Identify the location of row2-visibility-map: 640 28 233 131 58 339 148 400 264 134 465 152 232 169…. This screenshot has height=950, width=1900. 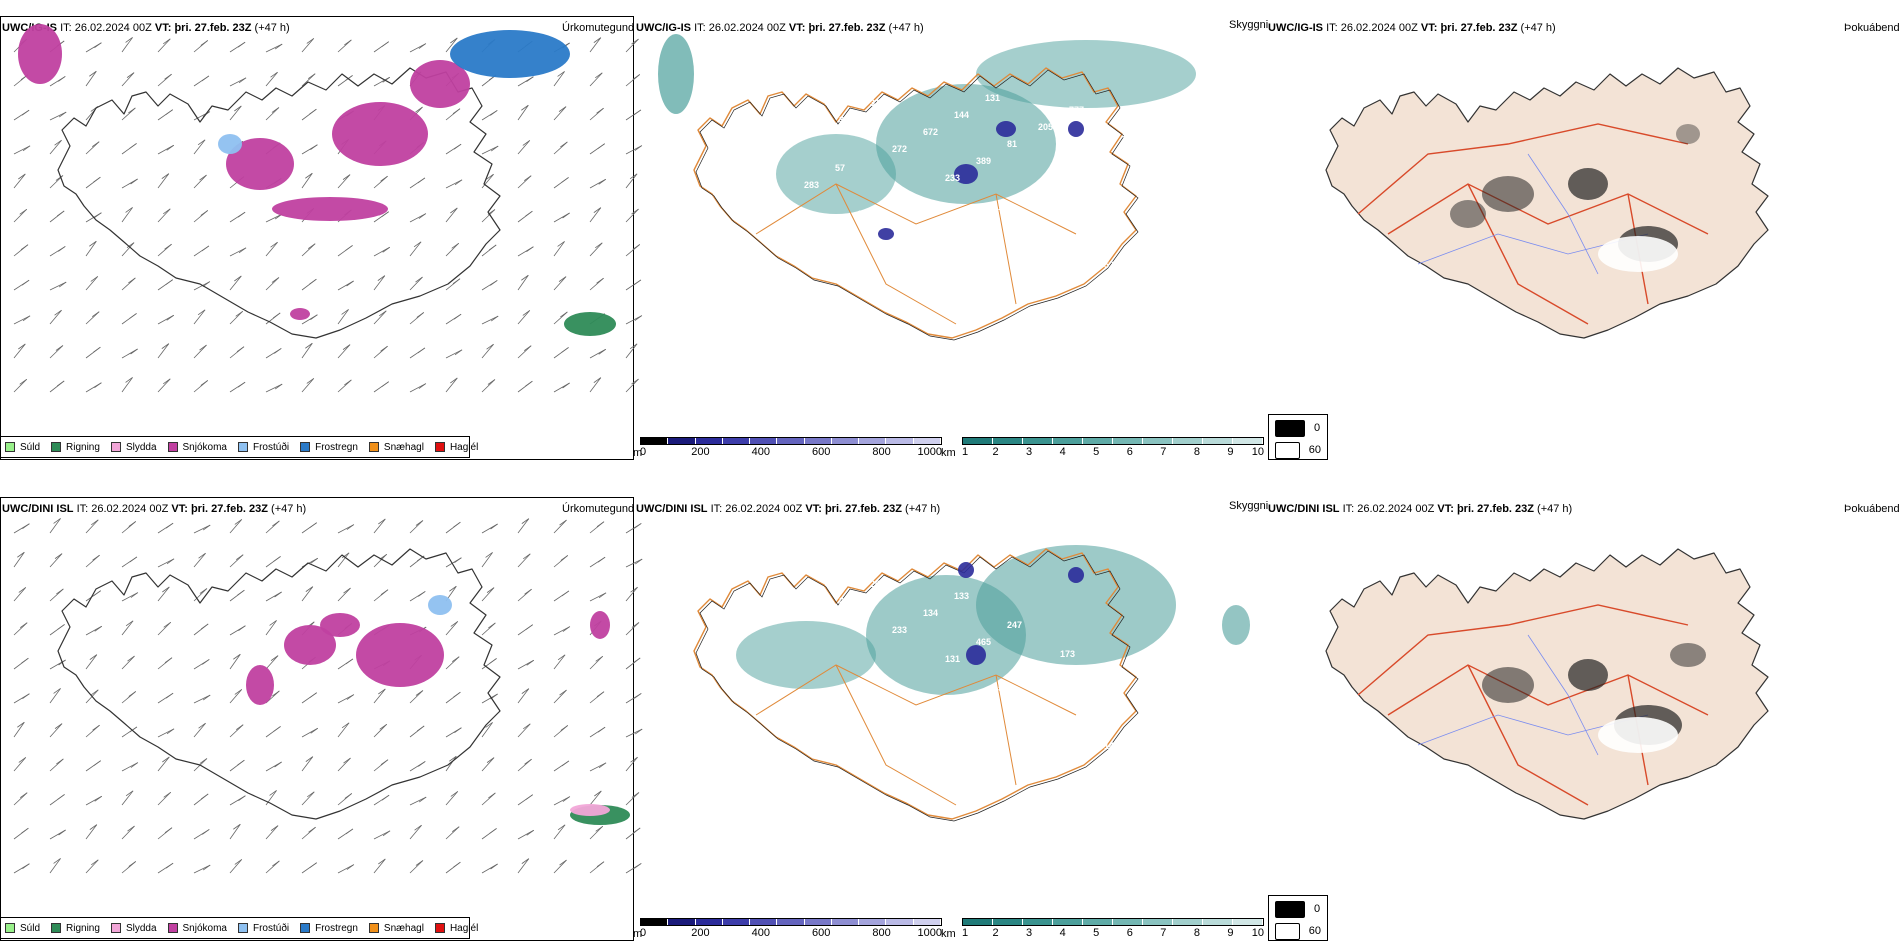
(971, 683).